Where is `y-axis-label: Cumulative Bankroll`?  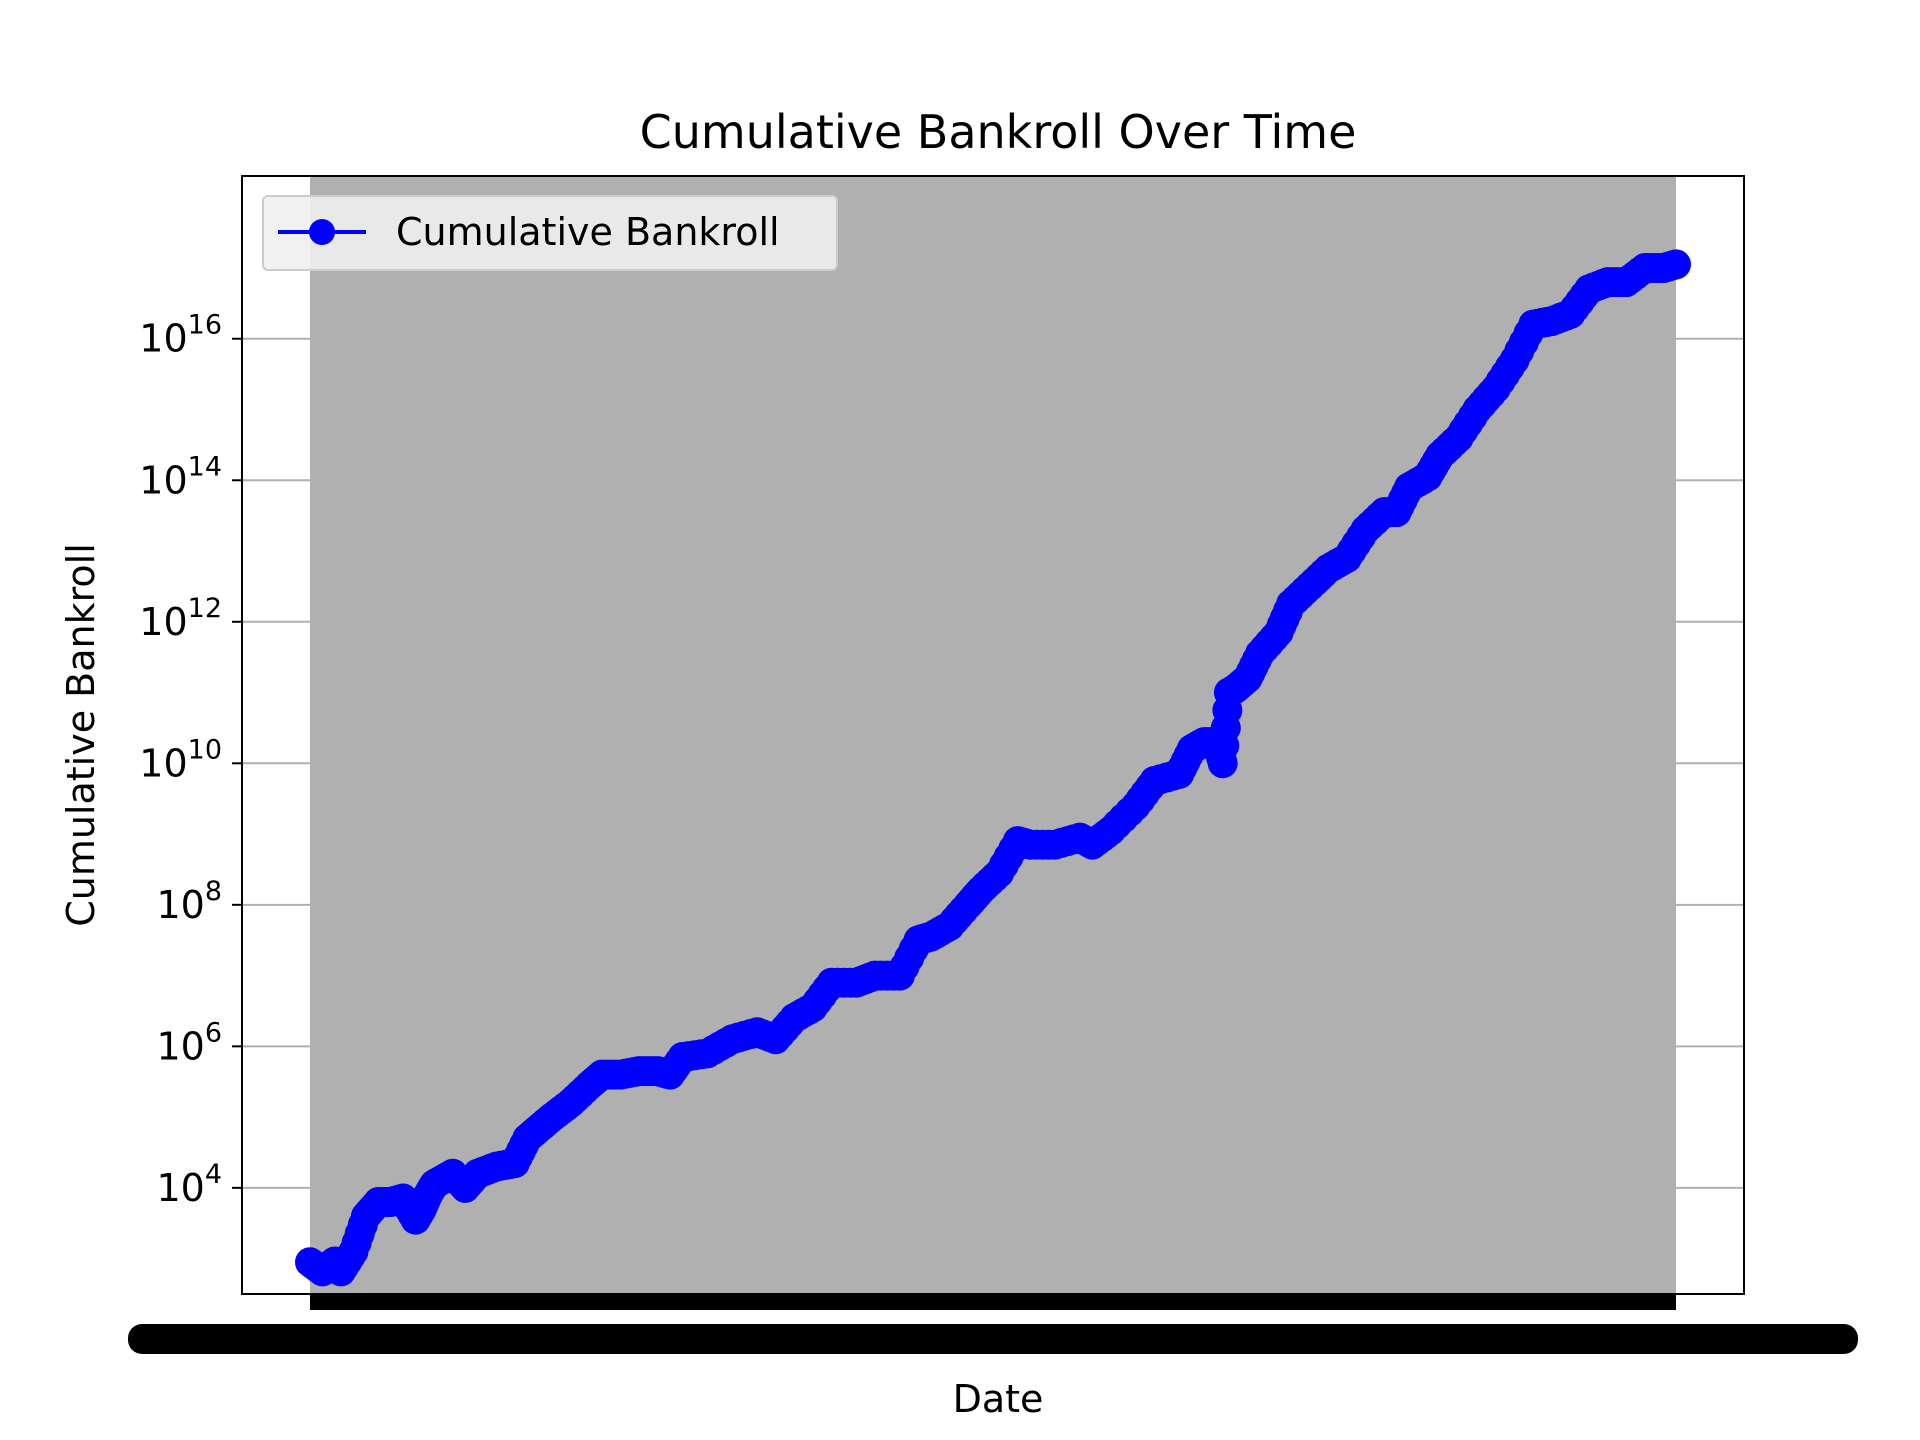
y-axis-label: Cumulative Bankroll is located at coordinates (81, 735).